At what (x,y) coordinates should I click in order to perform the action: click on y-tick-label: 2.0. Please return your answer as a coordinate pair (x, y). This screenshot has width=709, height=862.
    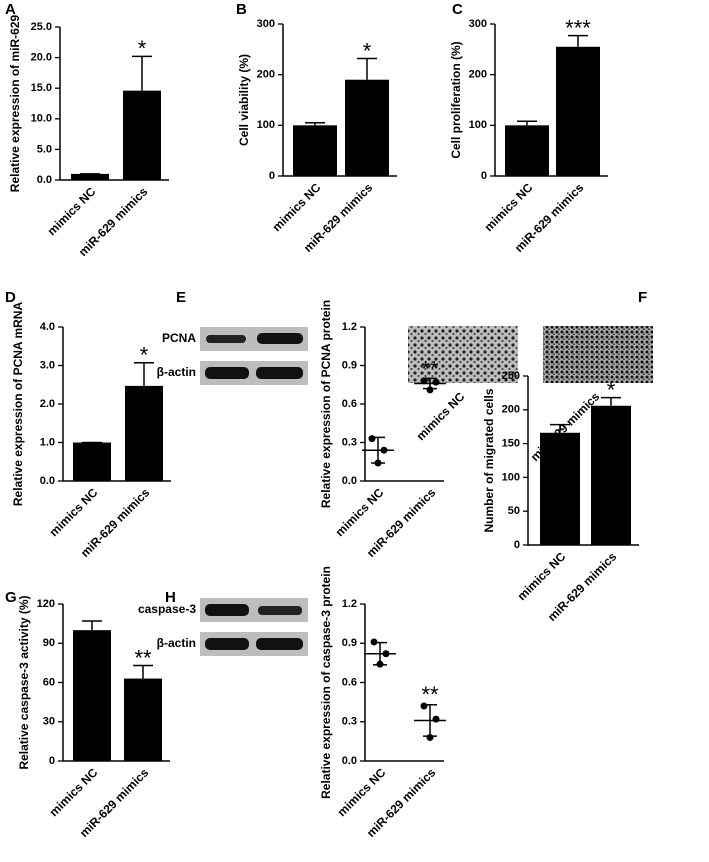
    Looking at the image, I should click on (47, 404).